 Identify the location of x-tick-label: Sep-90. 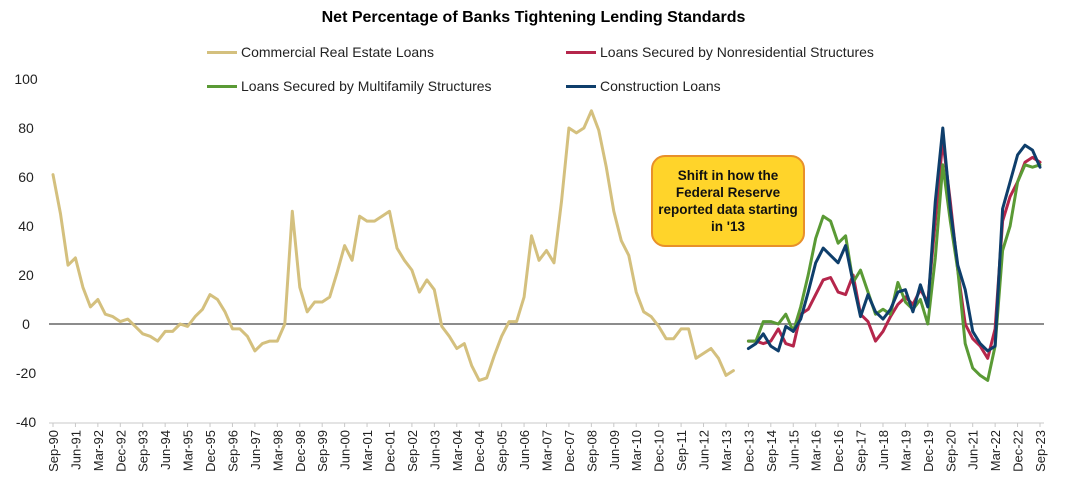
(53, 451).